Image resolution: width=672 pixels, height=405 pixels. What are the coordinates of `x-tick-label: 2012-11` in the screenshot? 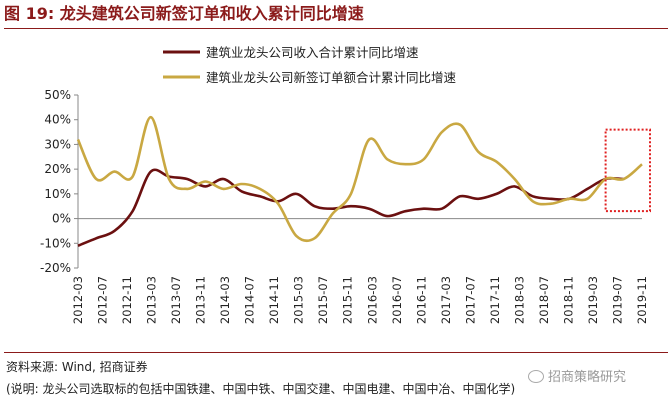 It's located at (127, 300).